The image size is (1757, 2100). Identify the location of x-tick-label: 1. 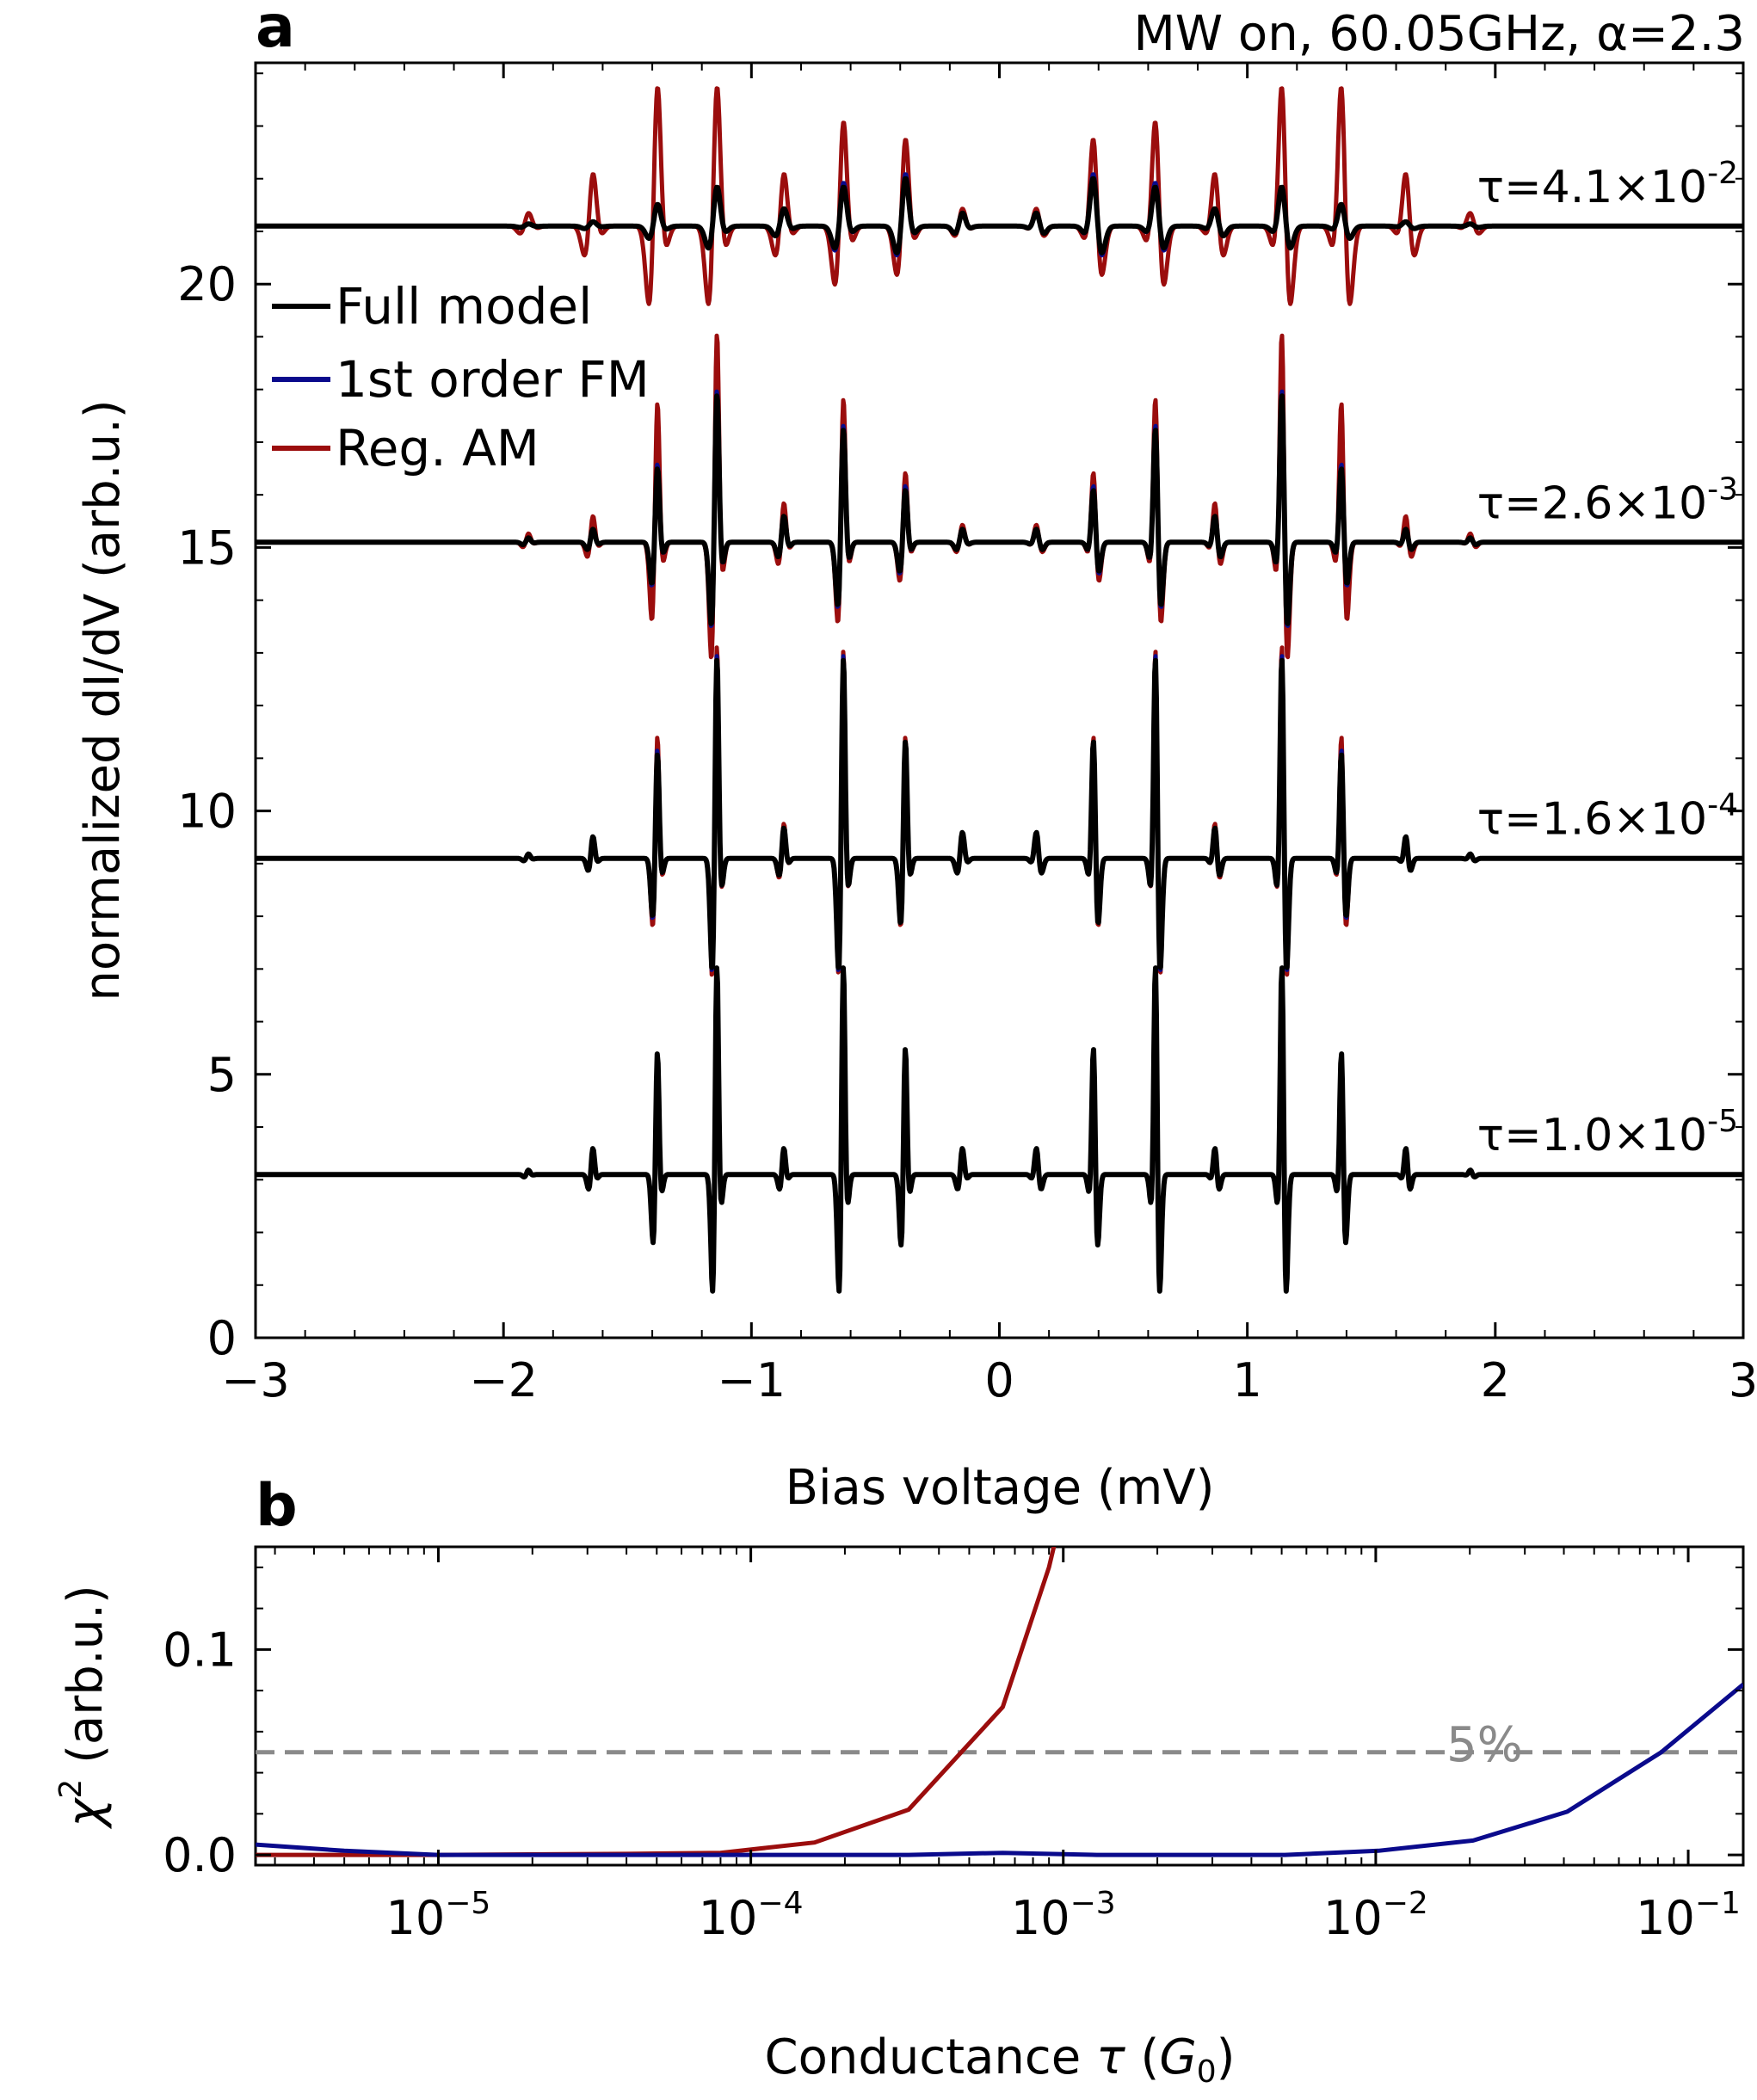
(1247, 1380).